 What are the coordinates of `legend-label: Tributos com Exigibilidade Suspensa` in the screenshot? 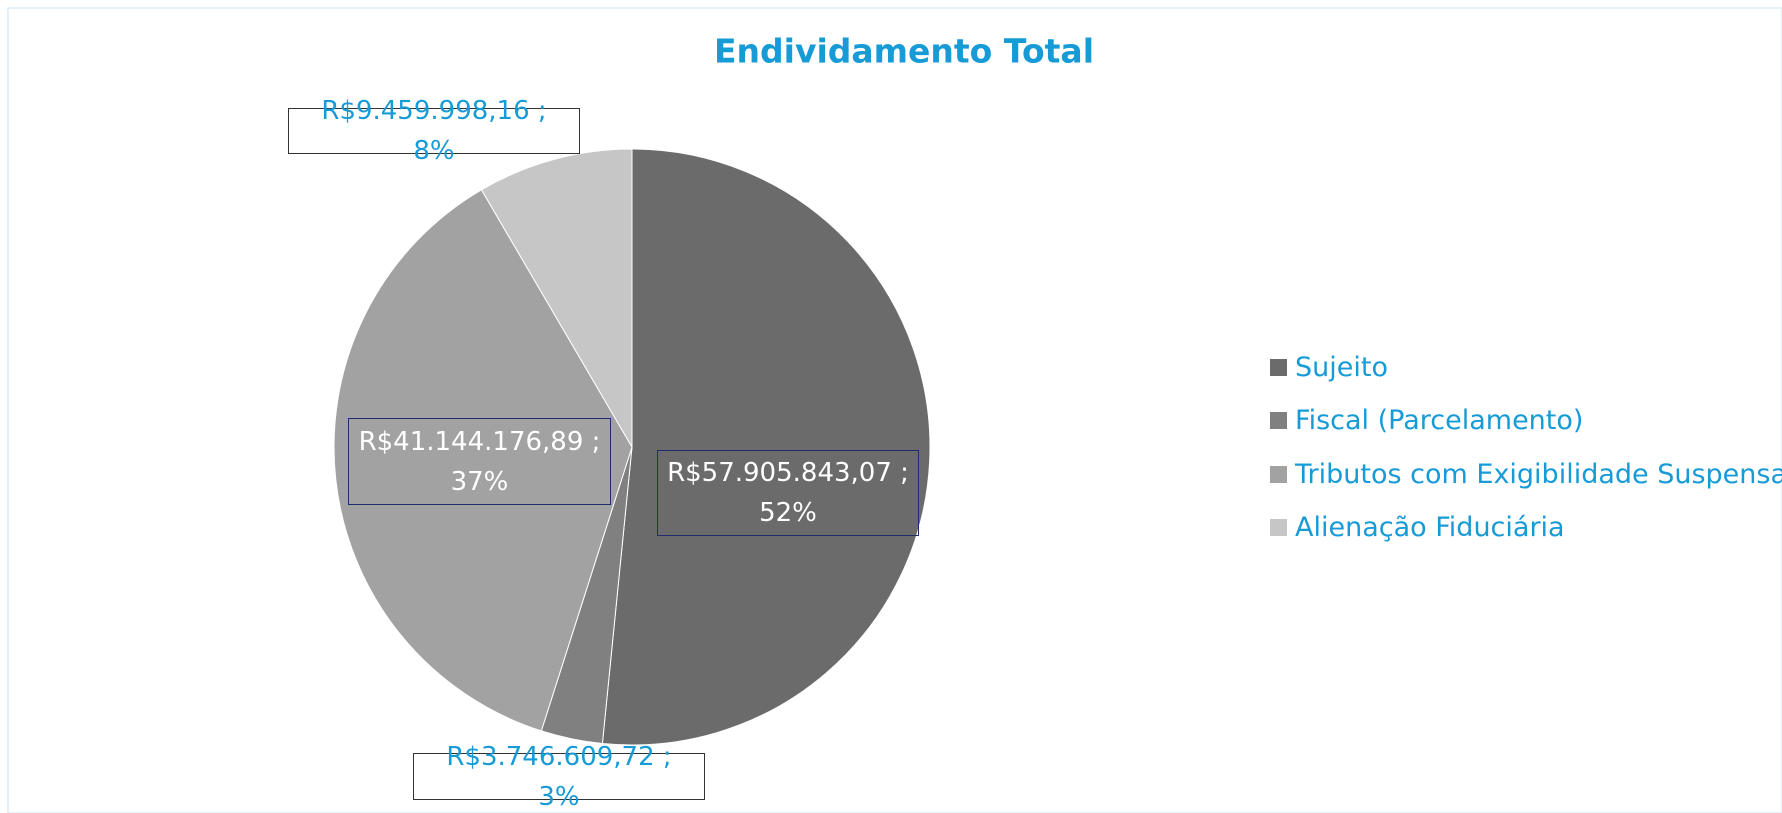 It's located at (1538, 474).